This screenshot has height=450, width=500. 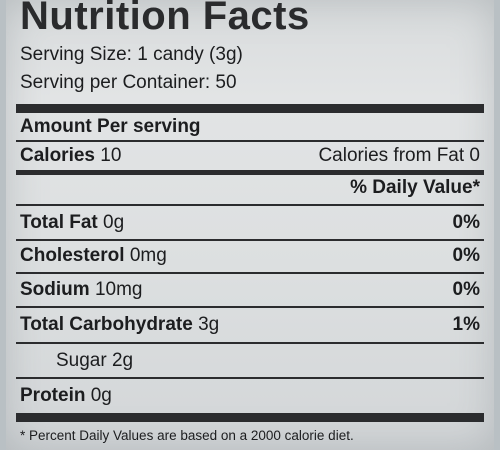 What do you see at coordinates (128, 82) in the screenshot?
I see `servings-per-container: Serving per Container: 50` at bounding box center [128, 82].